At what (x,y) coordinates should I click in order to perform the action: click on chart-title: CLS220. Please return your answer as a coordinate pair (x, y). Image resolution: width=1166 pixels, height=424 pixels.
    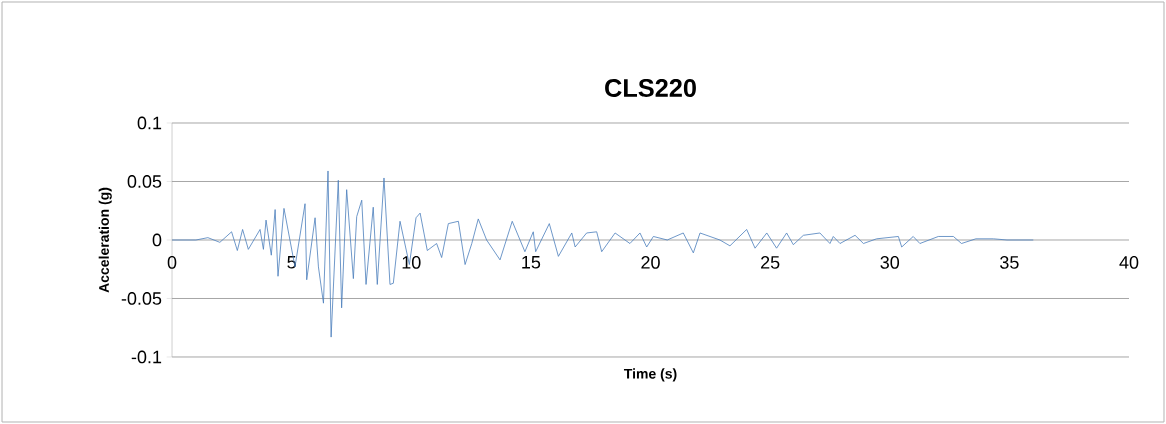
    Looking at the image, I should click on (650, 88).